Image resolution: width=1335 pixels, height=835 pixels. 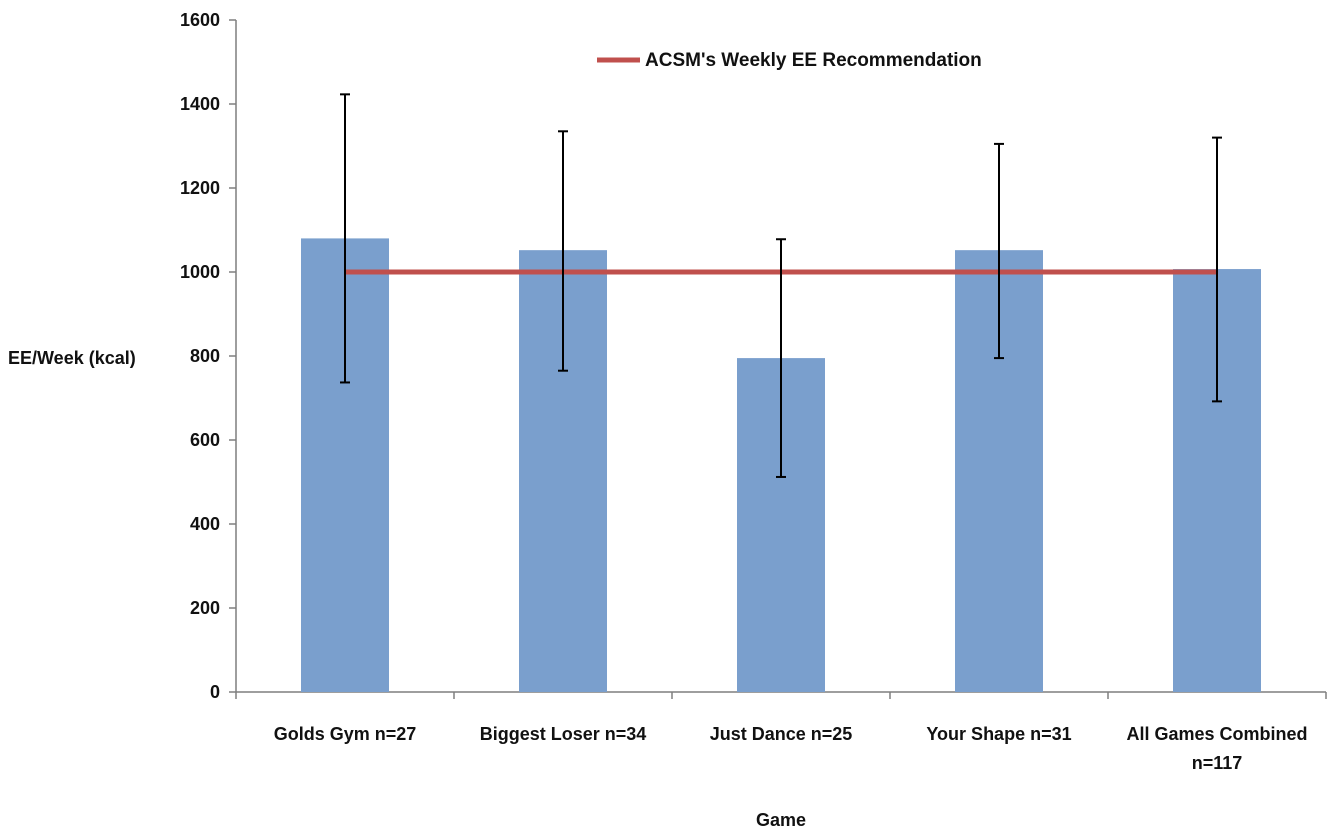 I want to click on y-tick-label: 200, so click(x=205, y=608).